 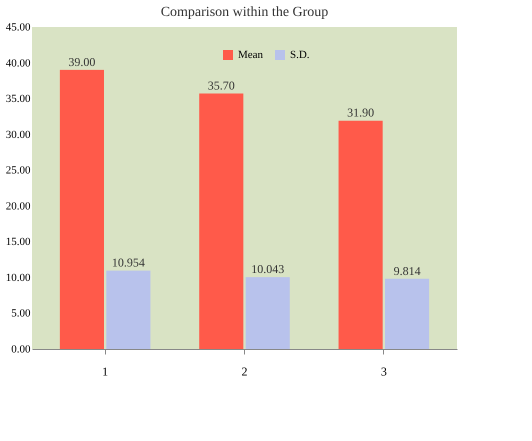 I want to click on y-tick-label: 25.00, so click(x=18, y=170).